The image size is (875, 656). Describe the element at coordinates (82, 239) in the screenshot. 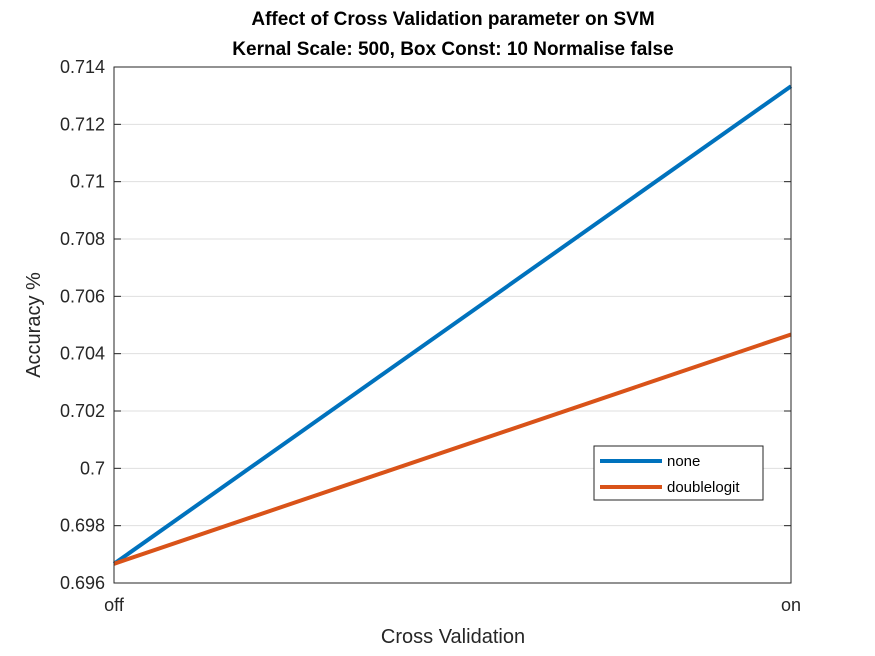

I see `y-tick-label: 0.708` at that location.